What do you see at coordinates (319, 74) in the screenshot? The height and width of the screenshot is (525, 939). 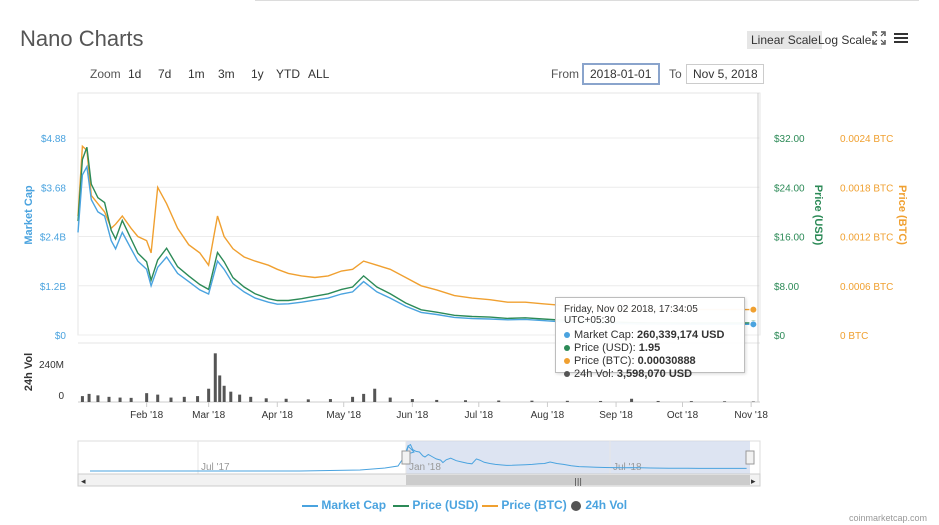 I see `zoom-all-button: ALL` at bounding box center [319, 74].